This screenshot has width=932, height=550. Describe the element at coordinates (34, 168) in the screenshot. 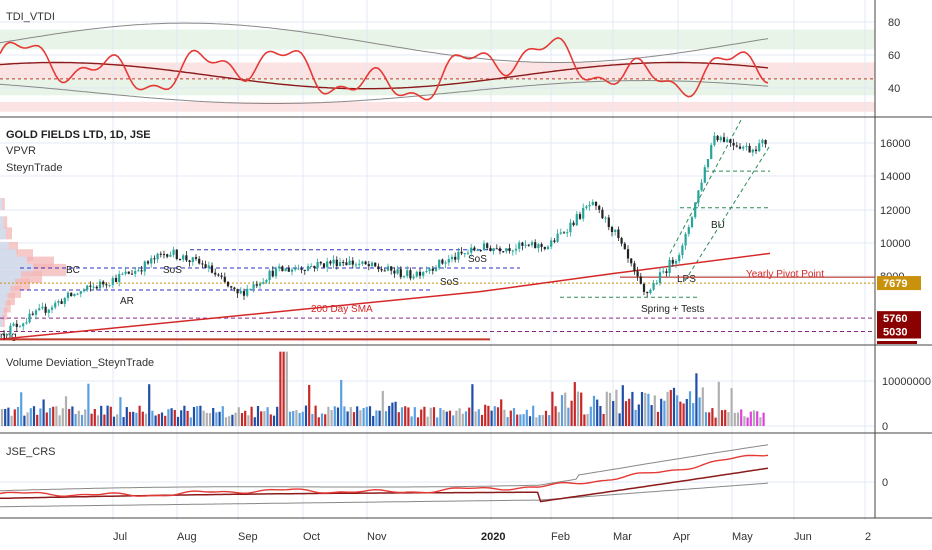

I see `steyntrade-label: SteynTrade` at that location.